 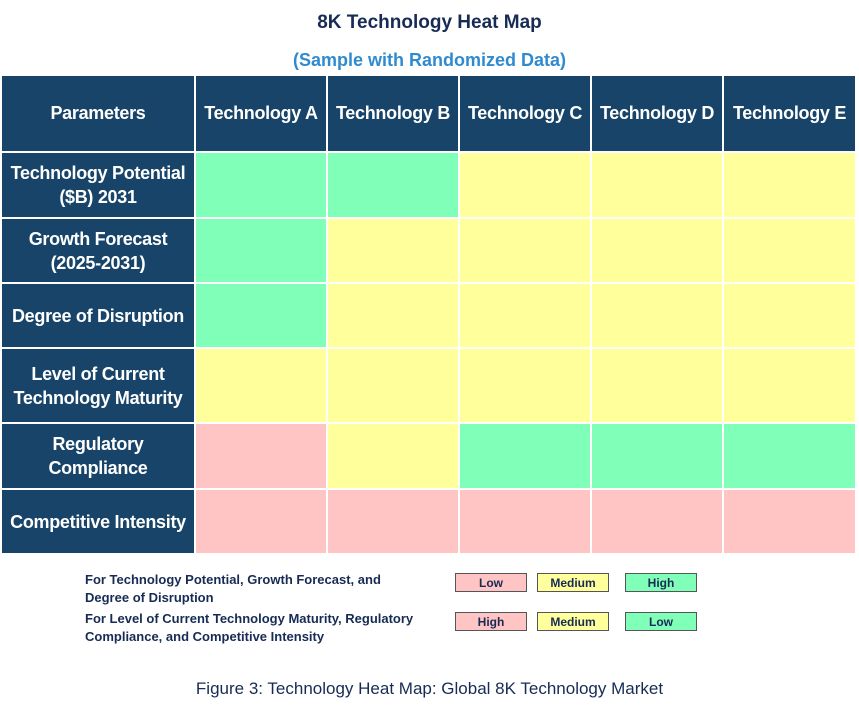 I want to click on column-header: Technology E, so click(x=790, y=114).